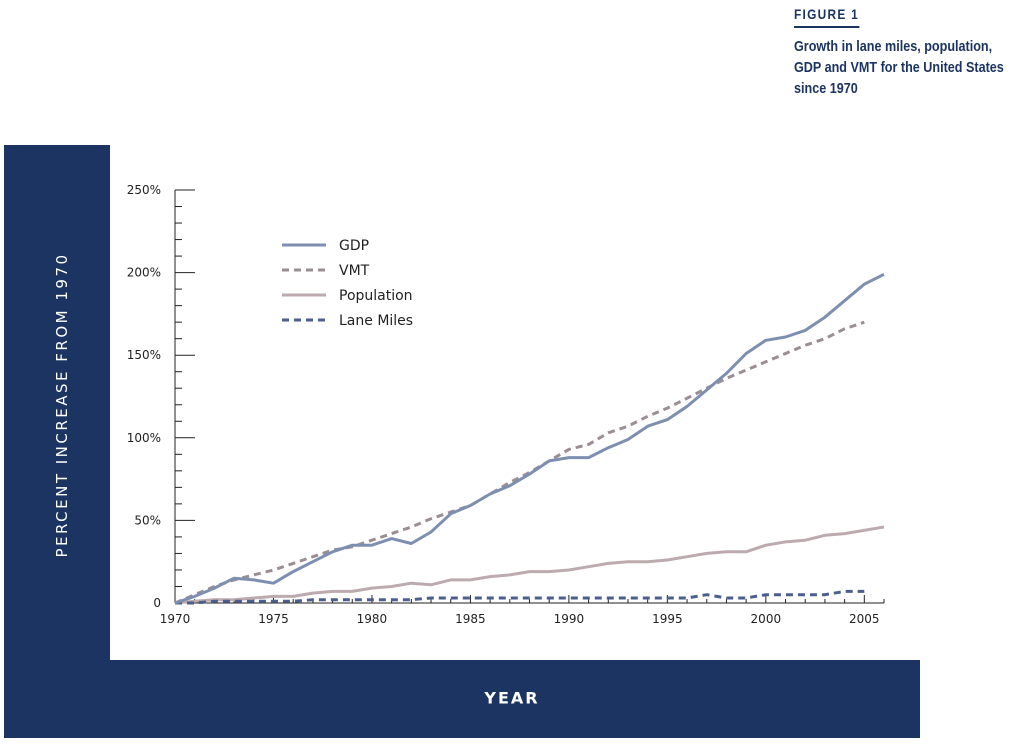 The height and width of the screenshot is (744, 1024). What do you see at coordinates (273, 619) in the screenshot?
I see `x-tick-label: 1975` at bounding box center [273, 619].